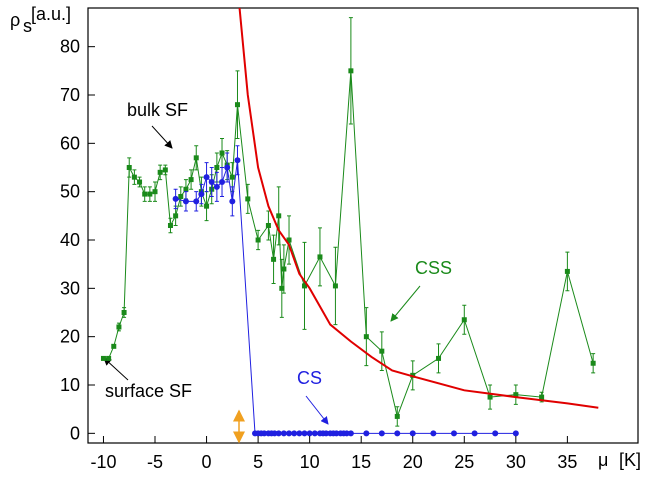 The width and height of the screenshot is (655, 479). Describe the element at coordinates (70, 337) in the screenshot. I see `y-tick-label: 20` at that location.